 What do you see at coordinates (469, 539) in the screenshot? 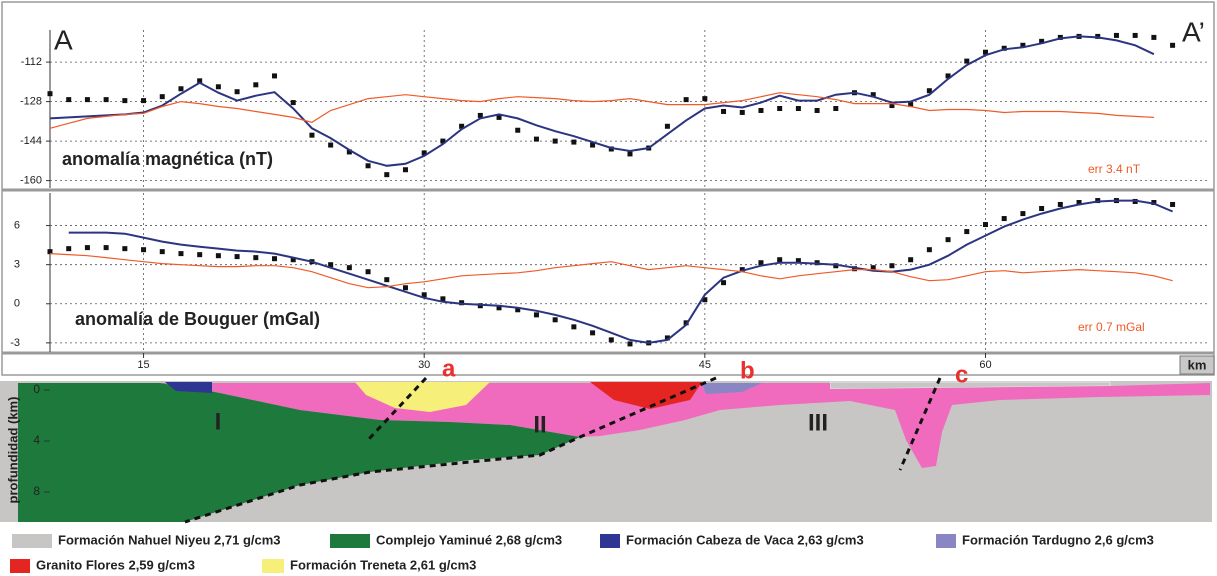
I see `legend-label: Complejo Yaminué 2,68 g/cm3` at bounding box center [469, 539].